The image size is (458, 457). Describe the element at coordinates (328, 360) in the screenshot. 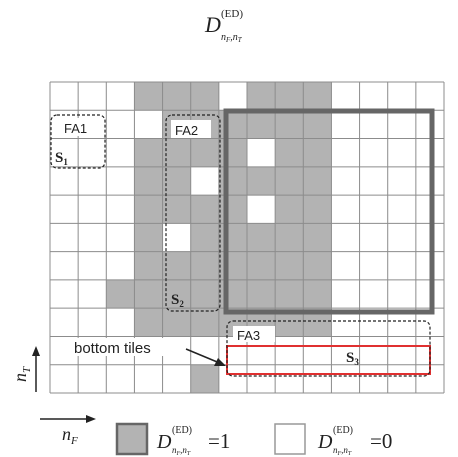

I see `bottom-tiles-border` at that location.